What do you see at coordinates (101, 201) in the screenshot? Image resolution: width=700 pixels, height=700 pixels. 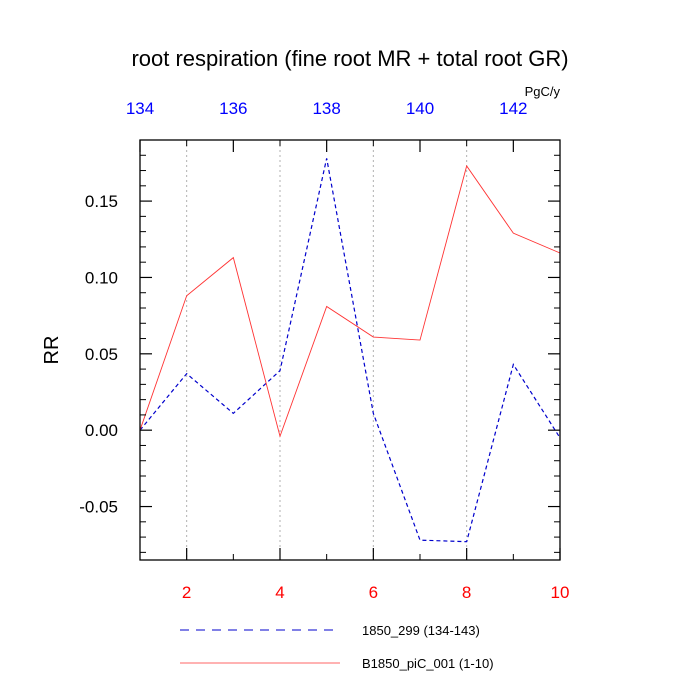 I see `y-tick-label-4: 0.15` at bounding box center [101, 201].